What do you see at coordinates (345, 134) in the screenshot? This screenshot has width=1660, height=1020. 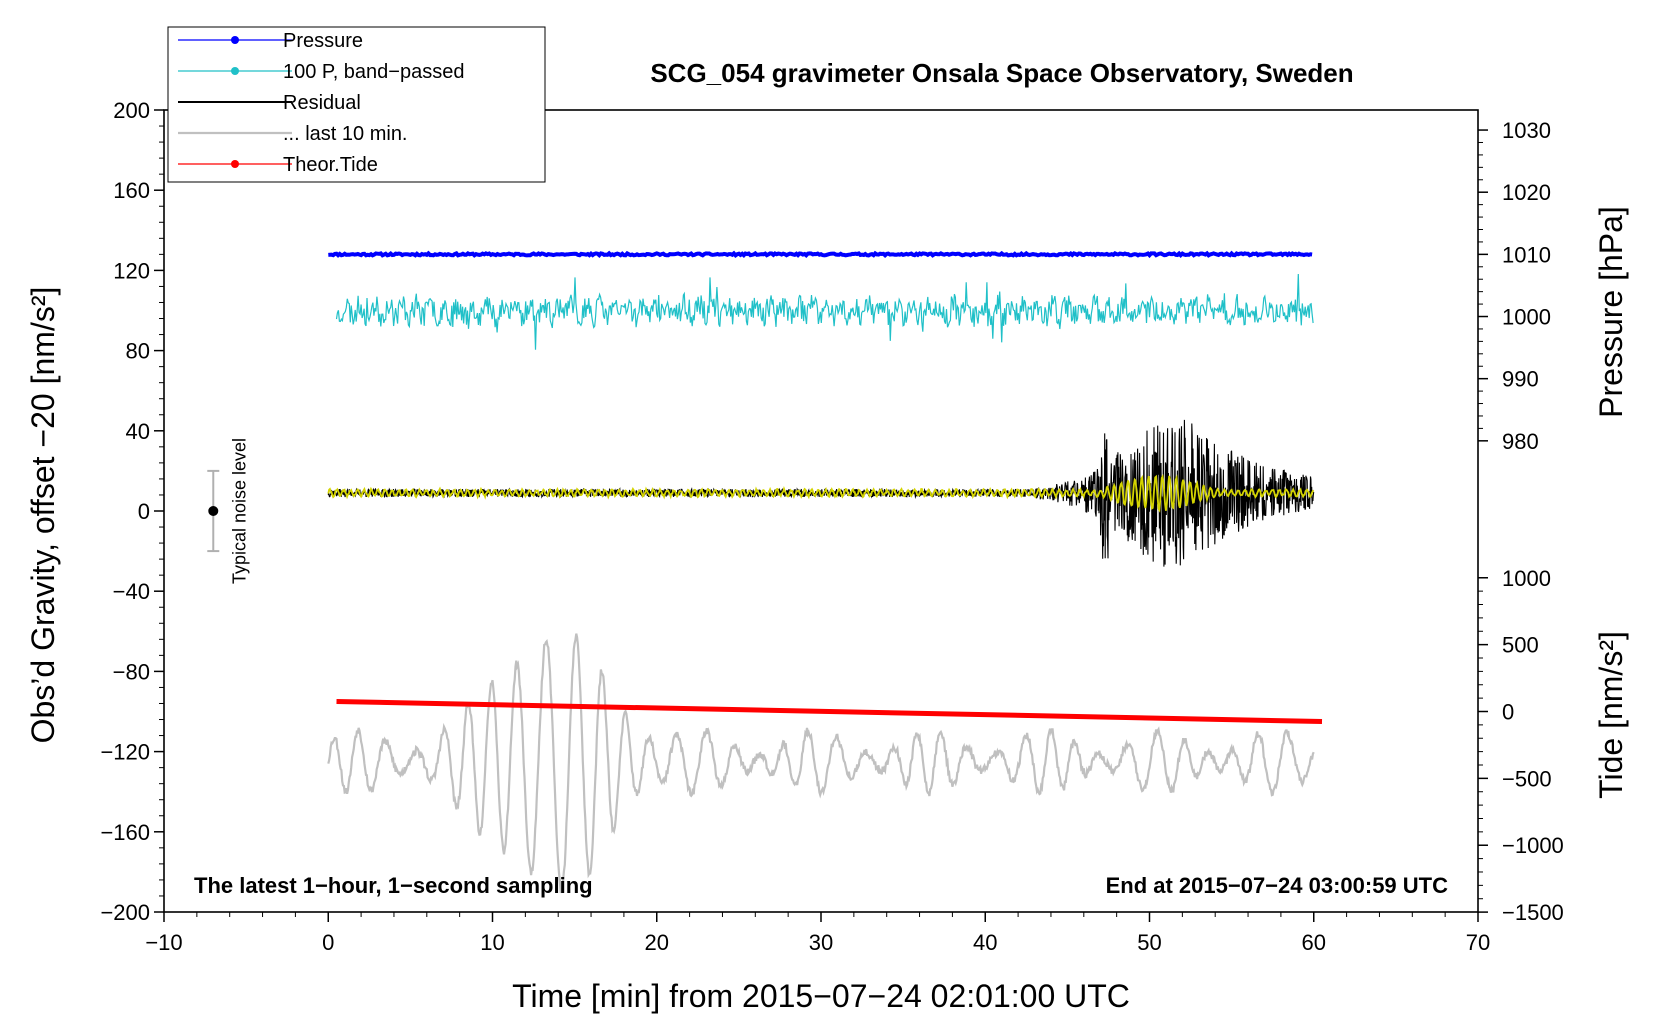 I see `legend-label-last-10-min: ... last 10 min.` at bounding box center [345, 134].